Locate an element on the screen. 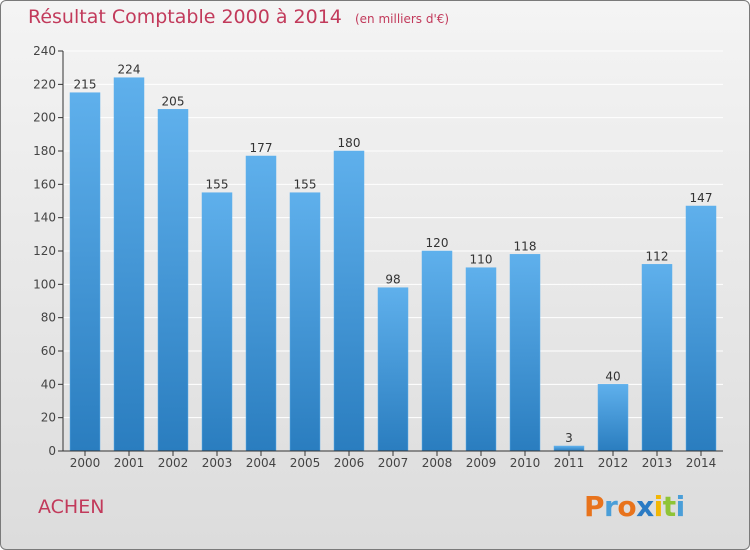  x-tick-label-2012: 2012 is located at coordinates (613, 463).